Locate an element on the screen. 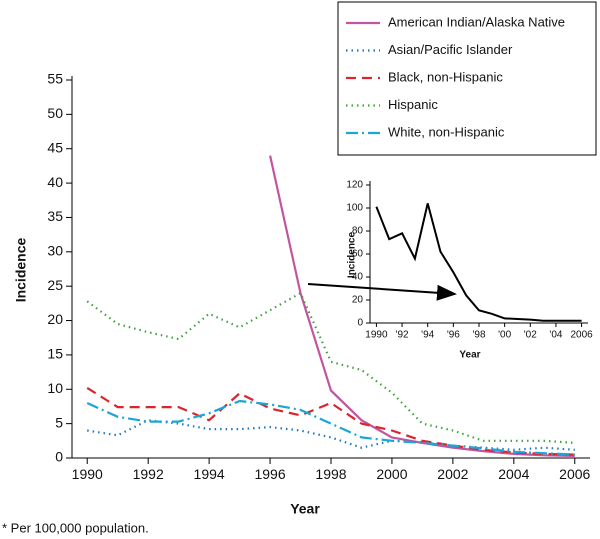 The height and width of the screenshot is (539, 600). inset-y-axis-label: Incidence is located at coordinates (352, 255).